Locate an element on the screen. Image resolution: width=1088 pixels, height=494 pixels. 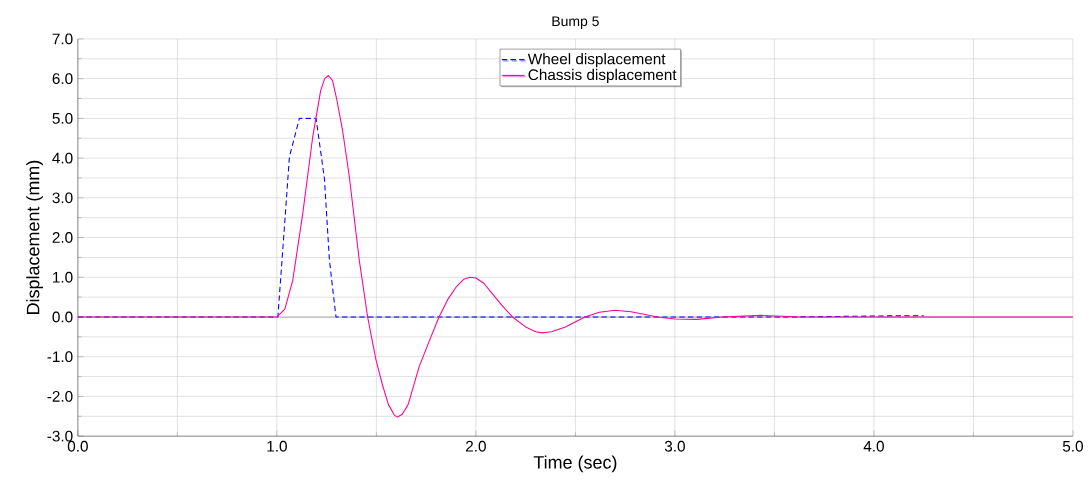
x-tick-label: 3.0 is located at coordinates (674, 446).